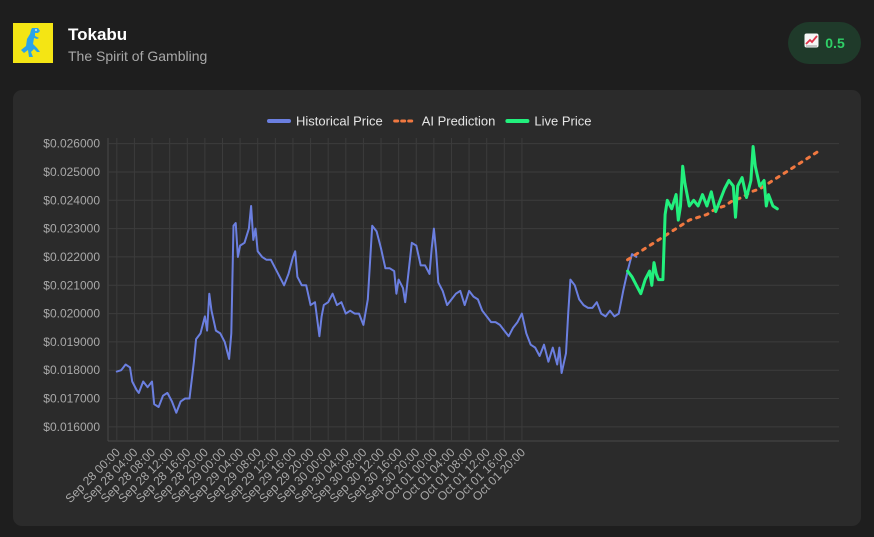 The image size is (874, 537). I want to click on legend-label: Historical Price, so click(339, 121).